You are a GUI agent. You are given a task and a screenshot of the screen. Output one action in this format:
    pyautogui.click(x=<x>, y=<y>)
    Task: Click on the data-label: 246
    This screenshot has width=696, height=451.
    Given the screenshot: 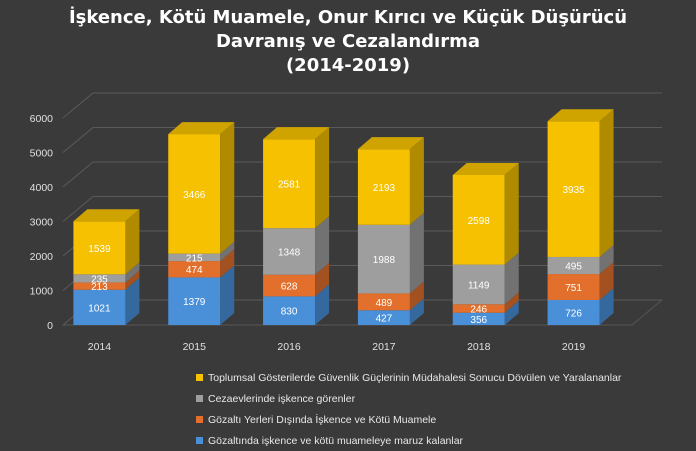 What is the action you would take?
    pyautogui.click(x=478, y=309)
    